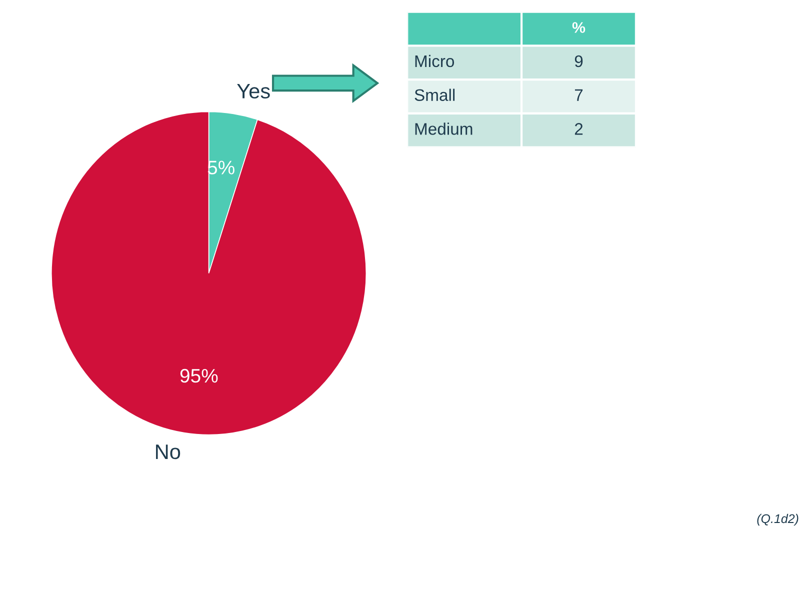 This screenshot has height=594, width=803. Describe the element at coordinates (443, 128) in the screenshot. I see `category-label: Medium` at that location.